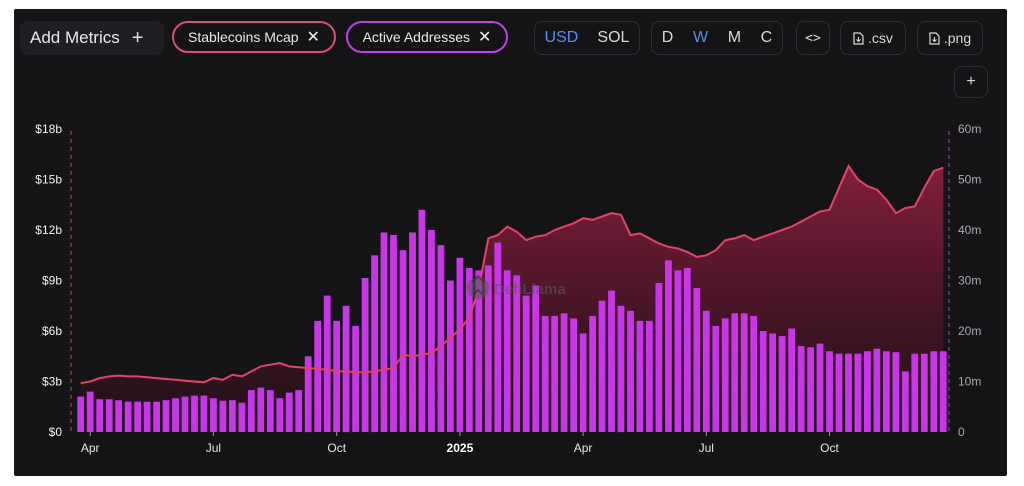 This screenshot has height=486, width=1024. What do you see at coordinates (427, 37) in the screenshot?
I see `metric-chip-active-addresses: Active Addresses ✕` at bounding box center [427, 37].